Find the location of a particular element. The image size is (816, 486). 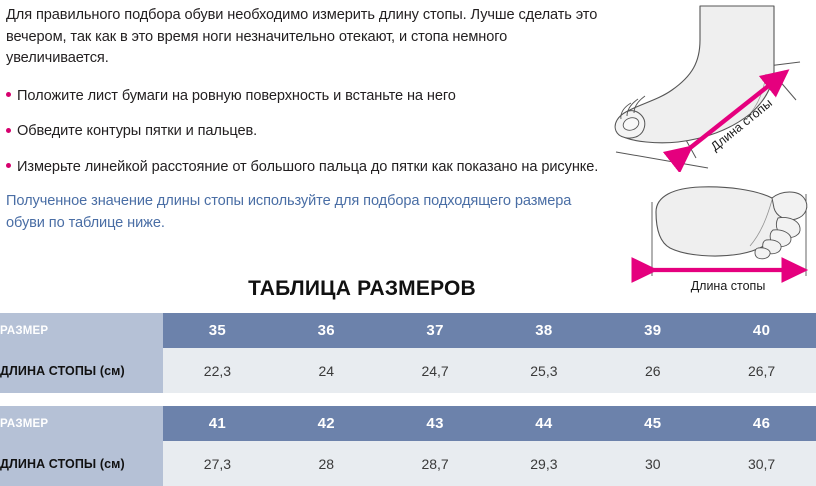

size-cell: 35 is located at coordinates (217, 330).